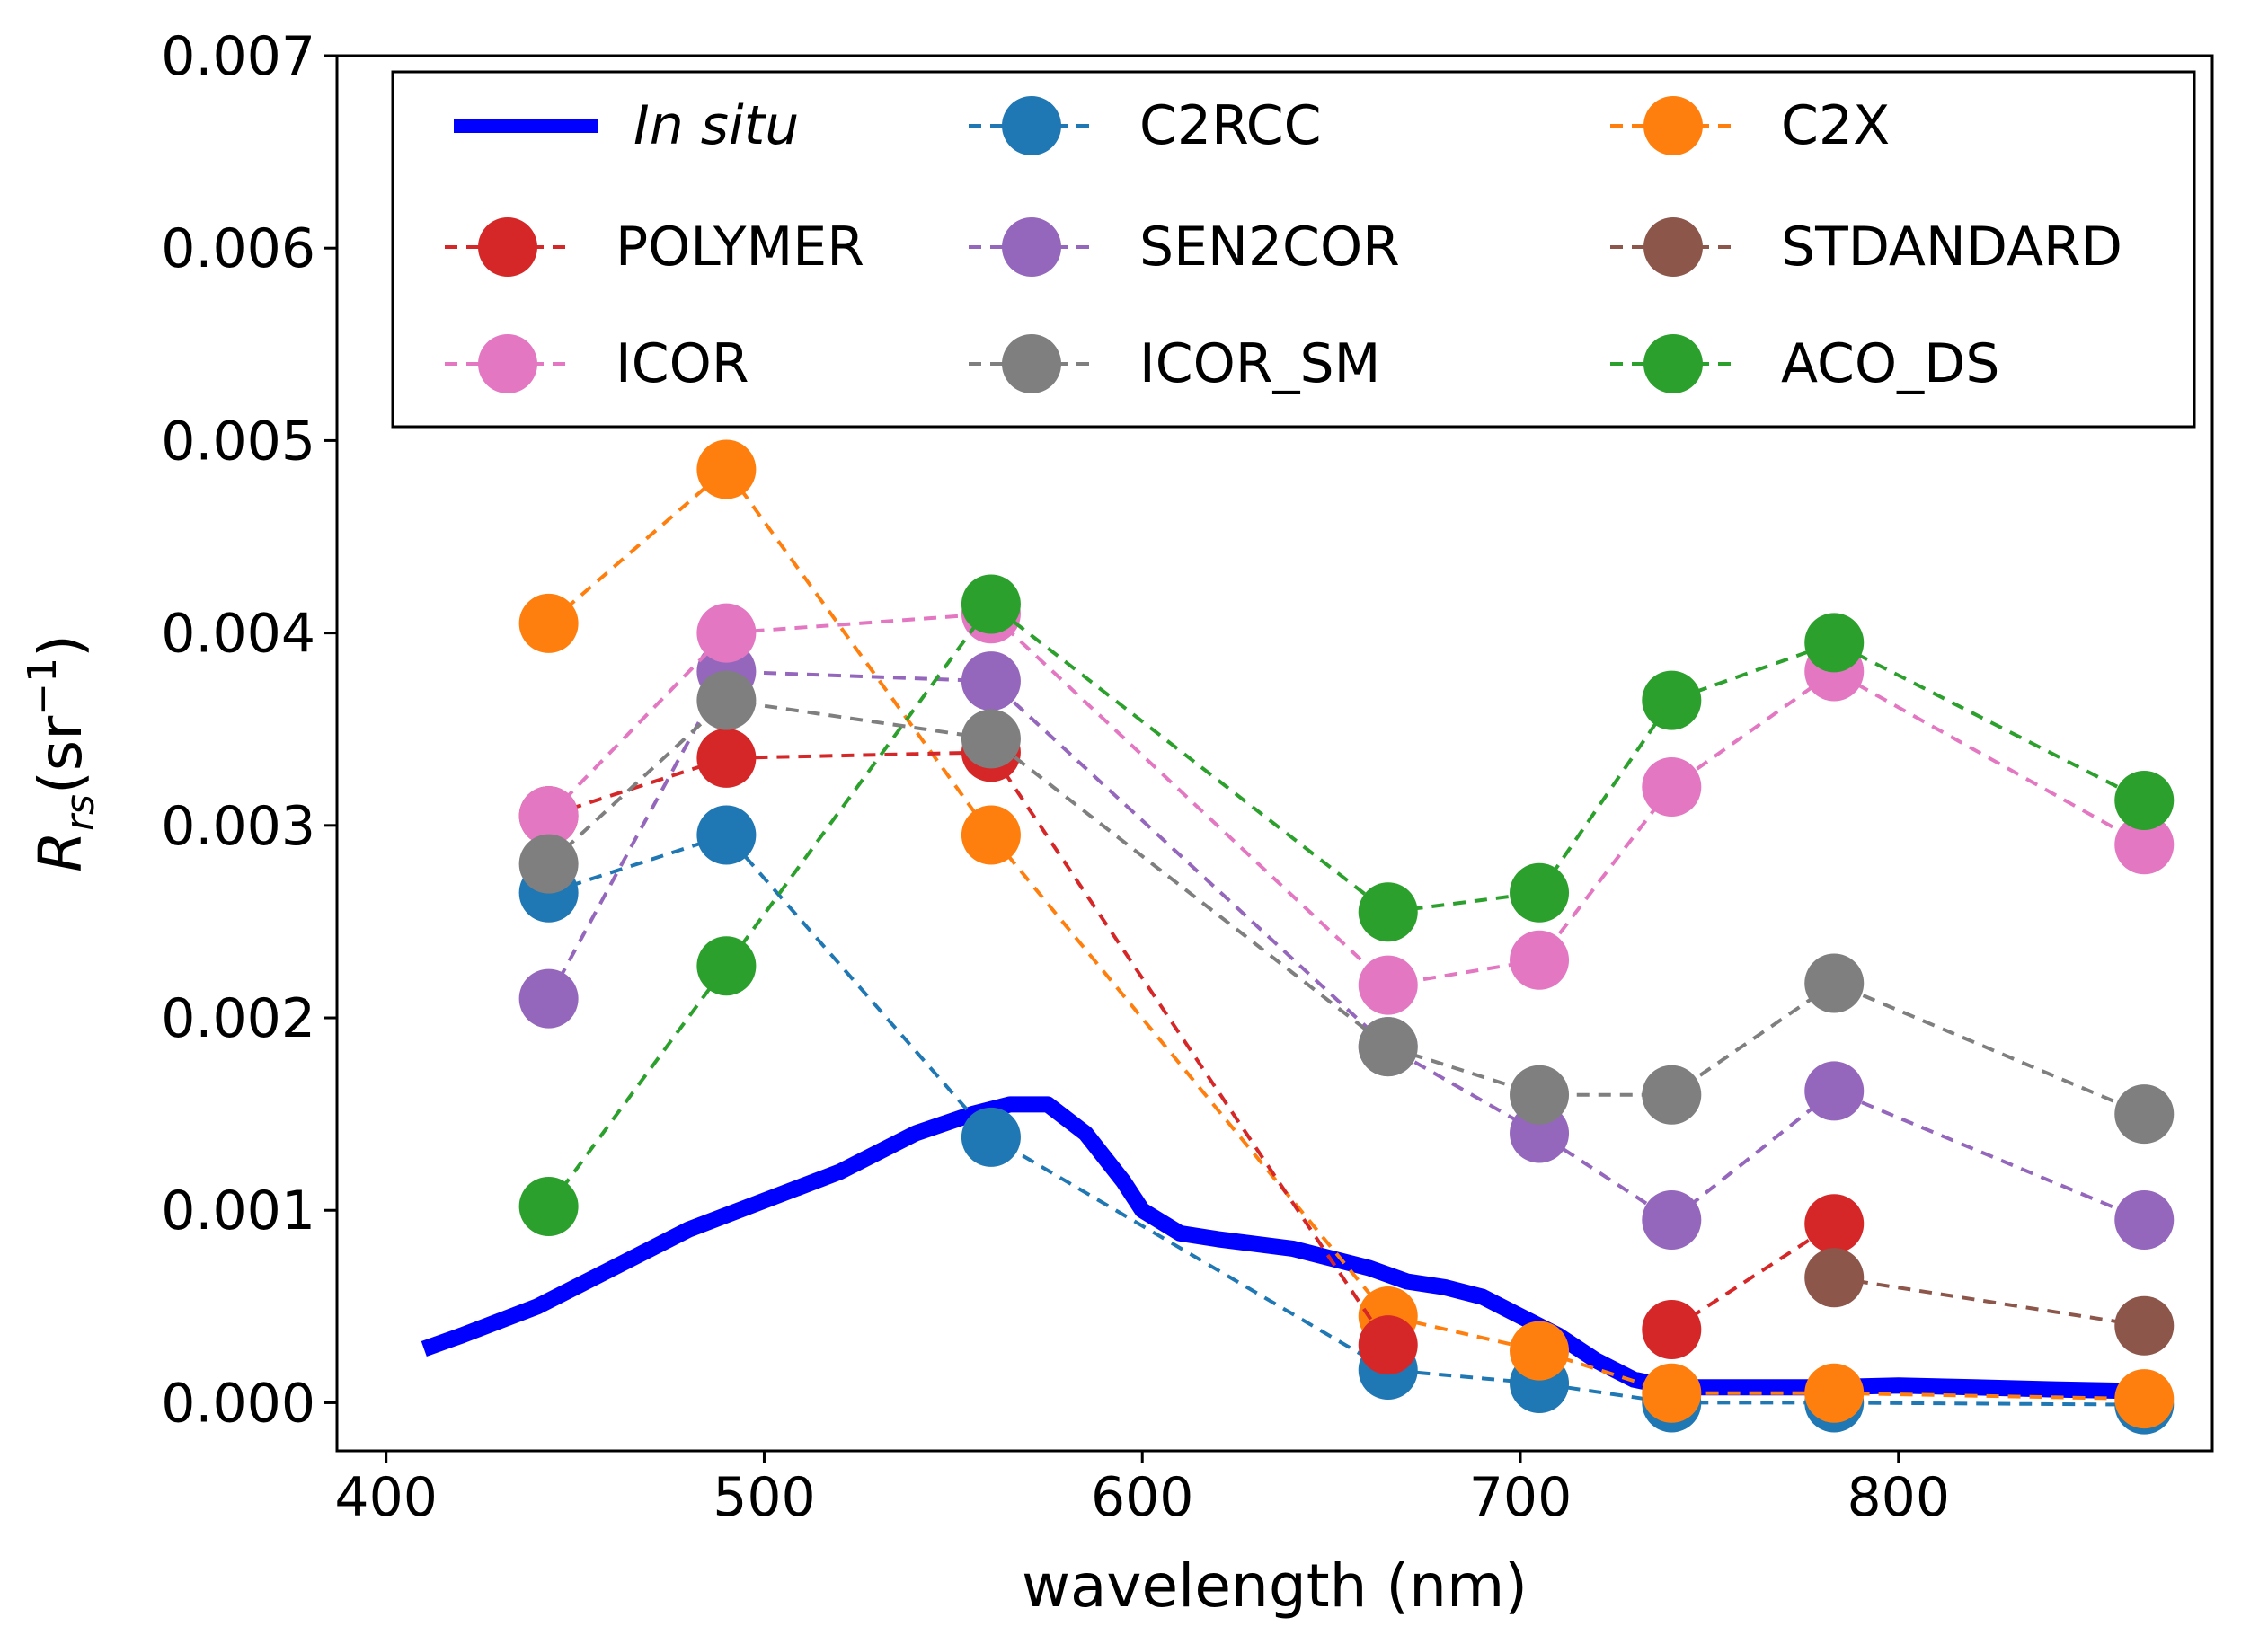 Image resolution: width=2268 pixels, height=1635 pixels. What do you see at coordinates (1750, 125) in the screenshot?
I see `legend-item-c2x: C2X` at bounding box center [1750, 125].